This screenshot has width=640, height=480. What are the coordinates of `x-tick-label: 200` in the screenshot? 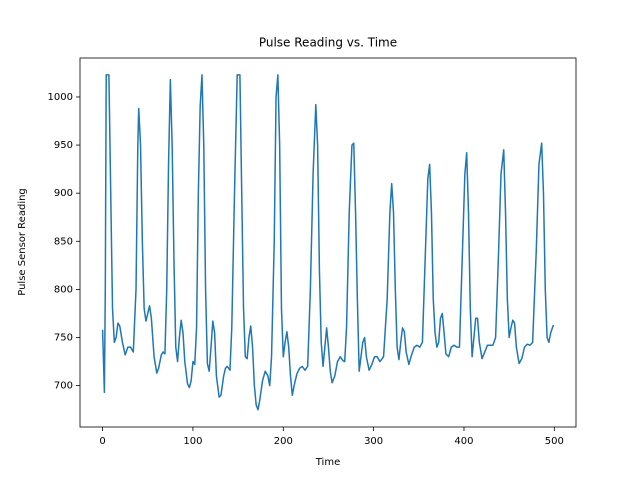 It's located at (283, 441).